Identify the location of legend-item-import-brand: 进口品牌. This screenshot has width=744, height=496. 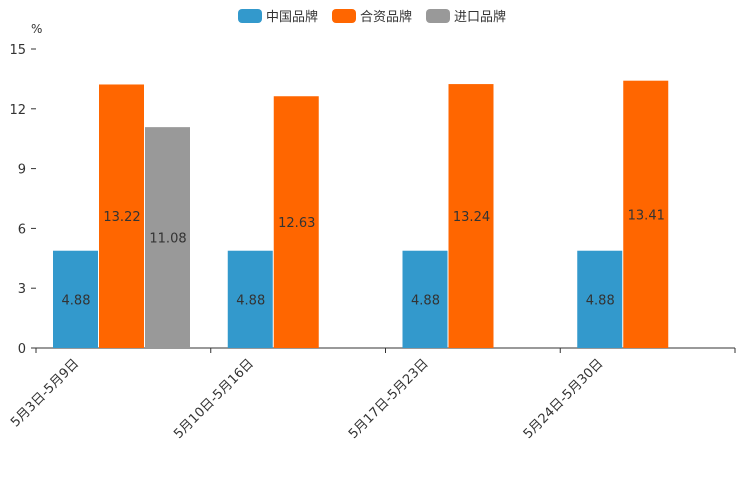
(466, 15).